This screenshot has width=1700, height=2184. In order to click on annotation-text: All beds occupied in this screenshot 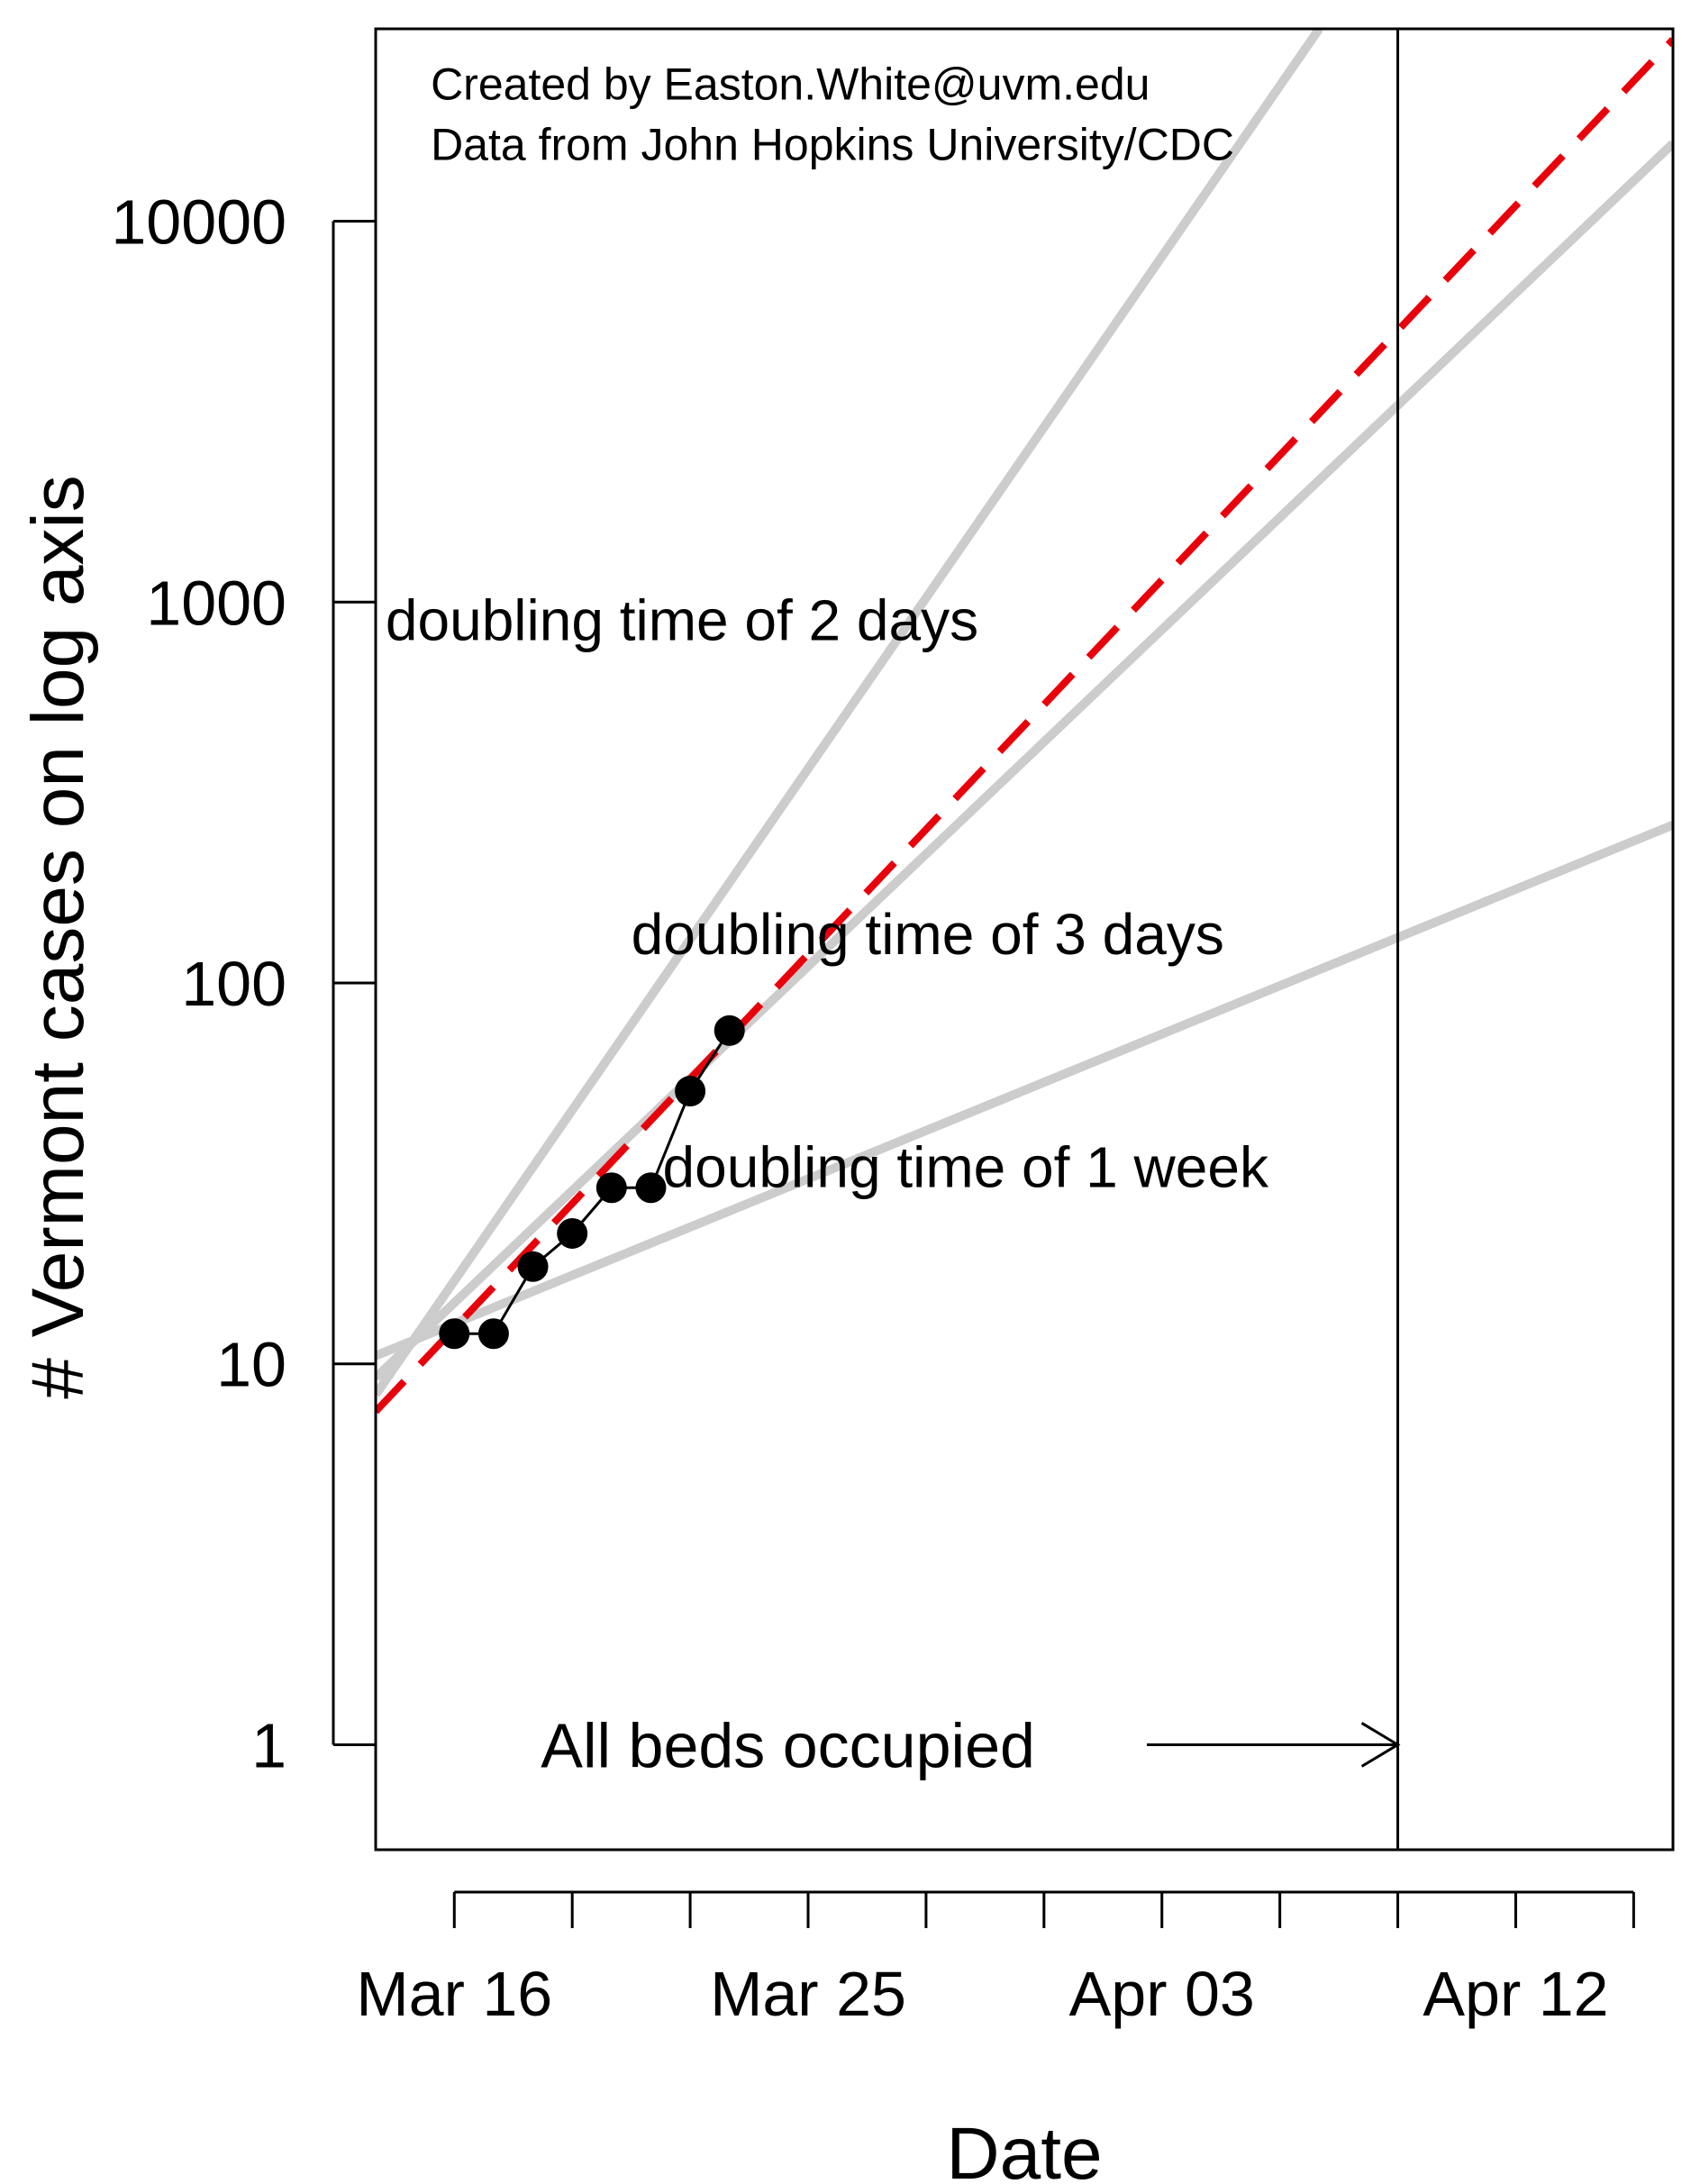, I will do `click(788, 1746)`.